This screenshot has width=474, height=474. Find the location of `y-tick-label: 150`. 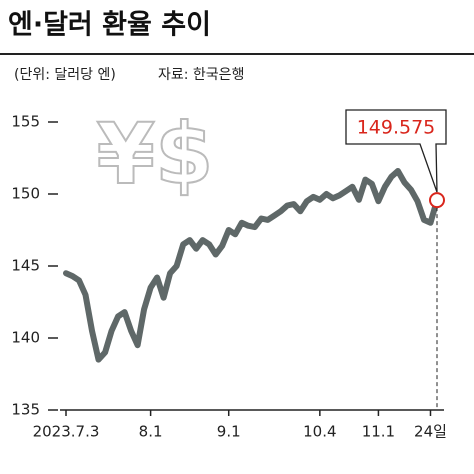

y-tick-label: 150 is located at coordinates (25, 194).